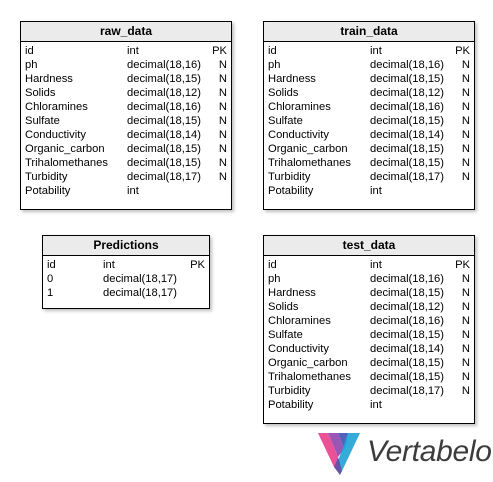  What do you see at coordinates (50, 279) in the screenshot?
I see `column-name: 0` at bounding box center [50, 279].